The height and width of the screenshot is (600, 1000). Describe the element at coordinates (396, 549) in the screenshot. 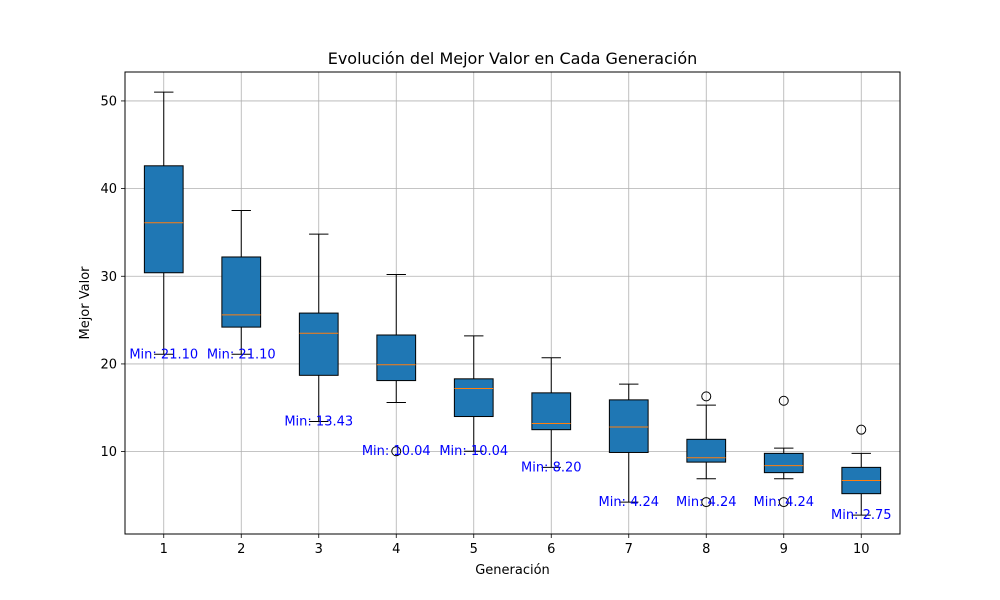

I see `x-tick-label: 4` at that location.